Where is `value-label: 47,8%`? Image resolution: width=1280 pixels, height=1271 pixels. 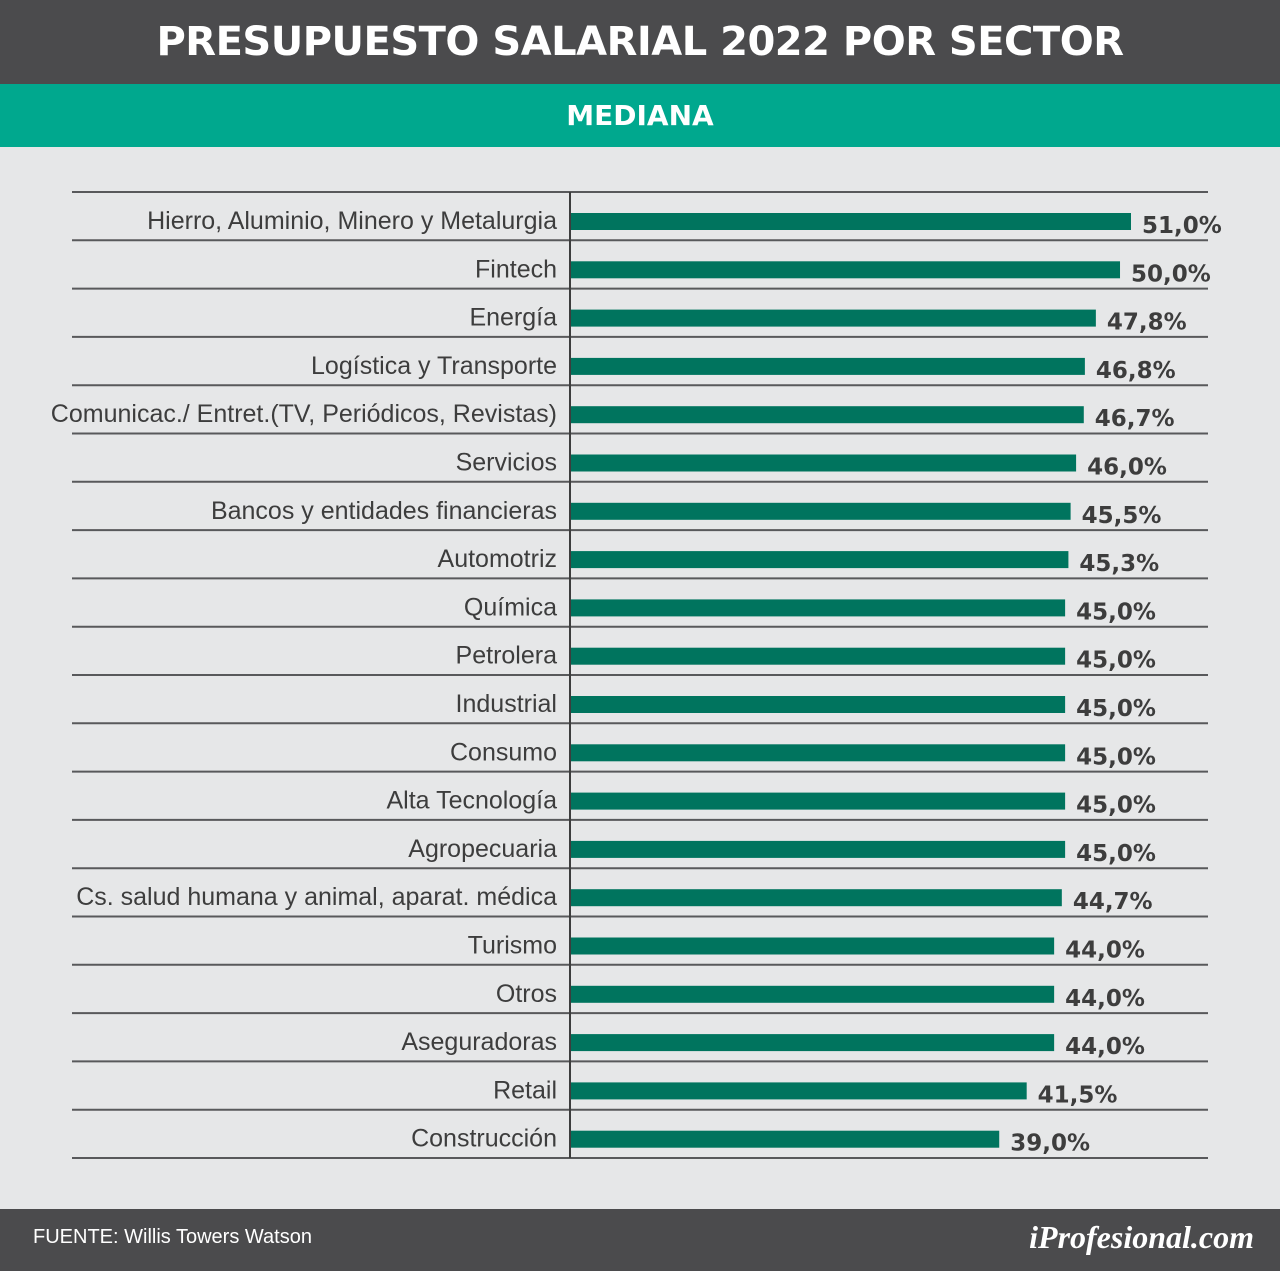
value-label: 47,8% is located at coordinates (1147, 323).